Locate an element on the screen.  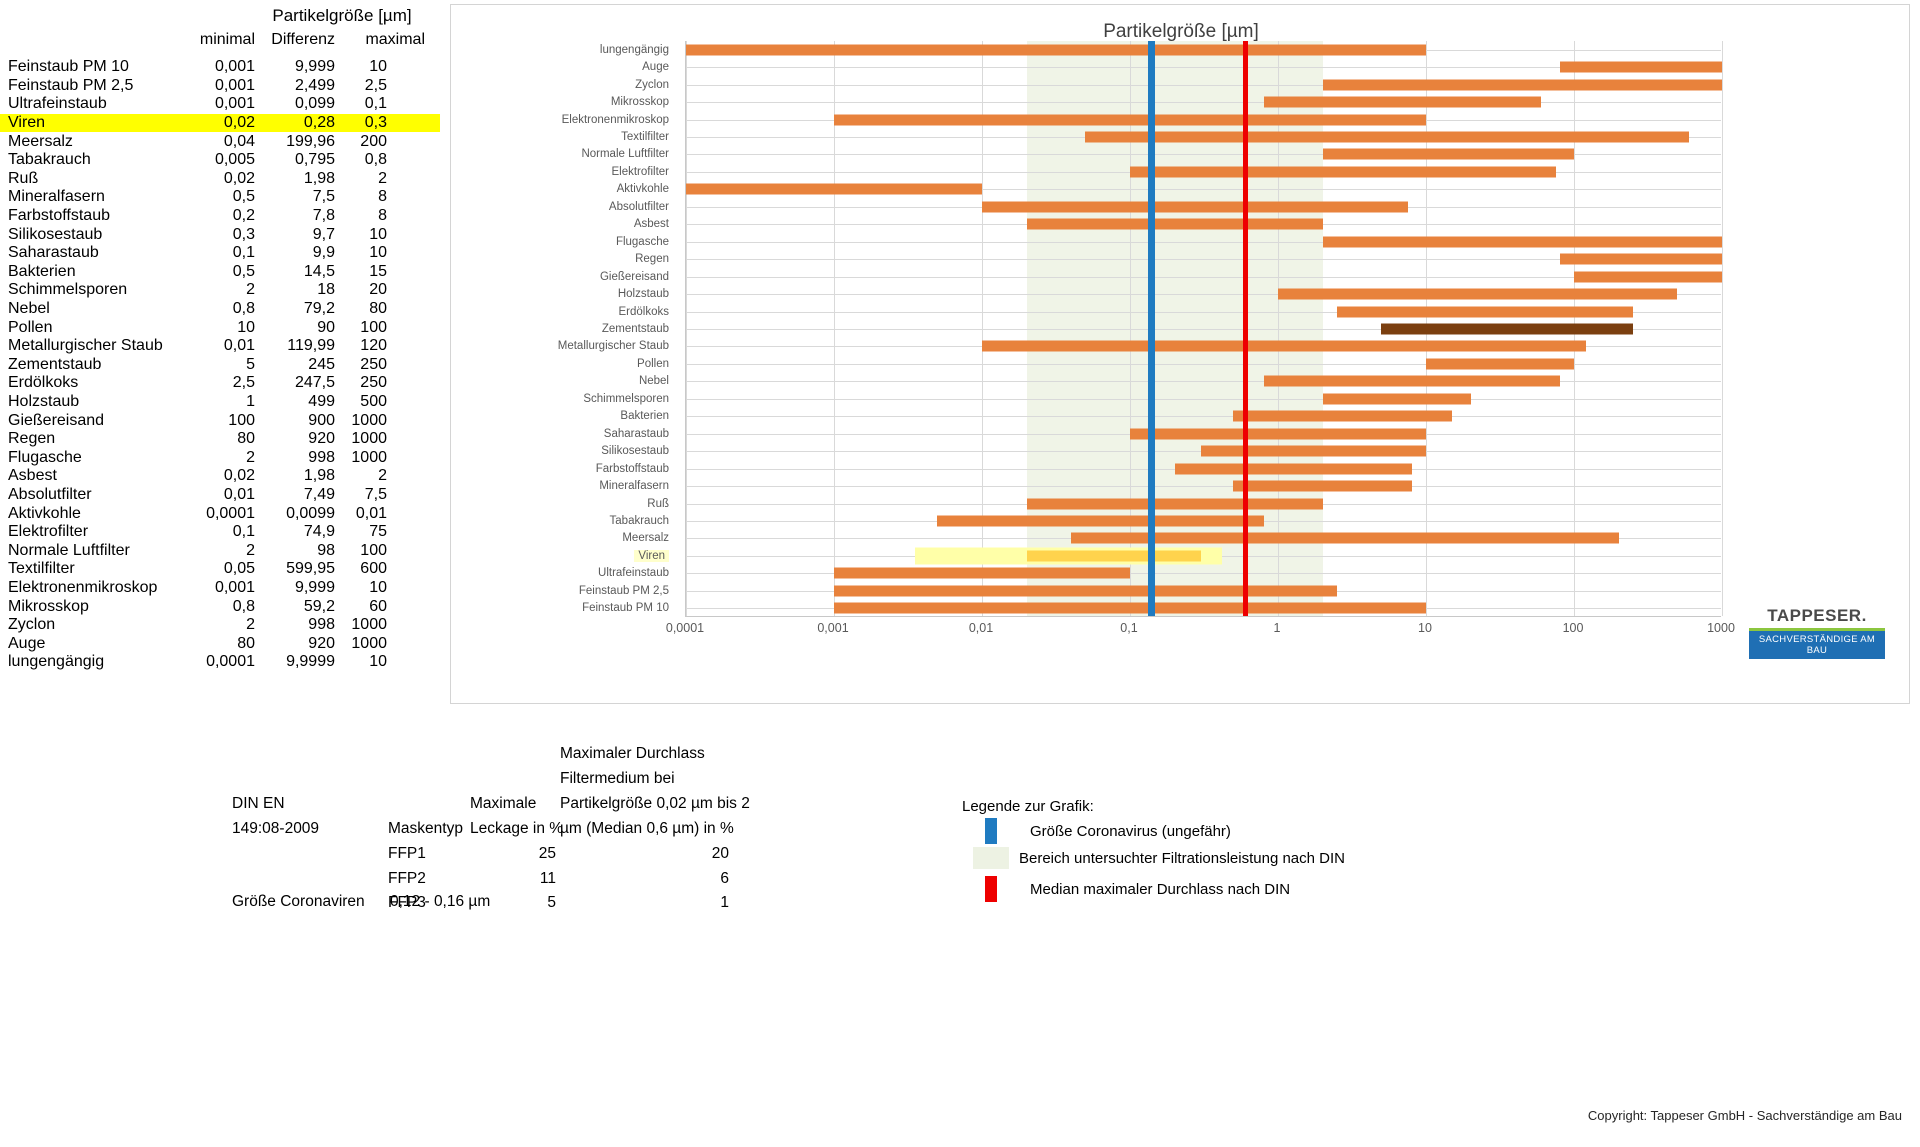
cell-minimal: 0,5 is located at coordinates (243, 271).